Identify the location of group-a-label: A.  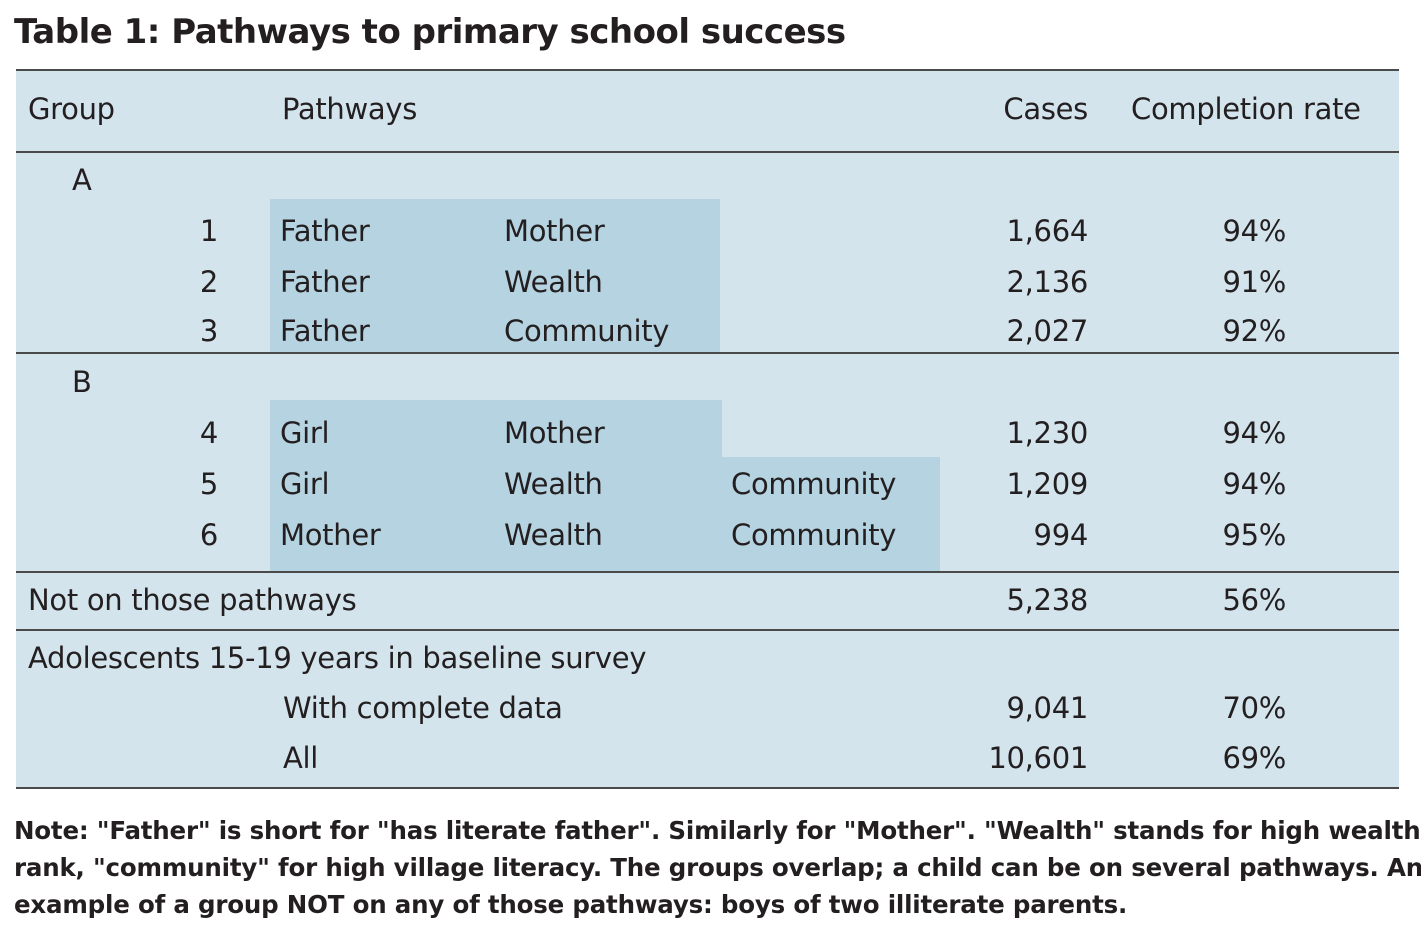
(82, 180).